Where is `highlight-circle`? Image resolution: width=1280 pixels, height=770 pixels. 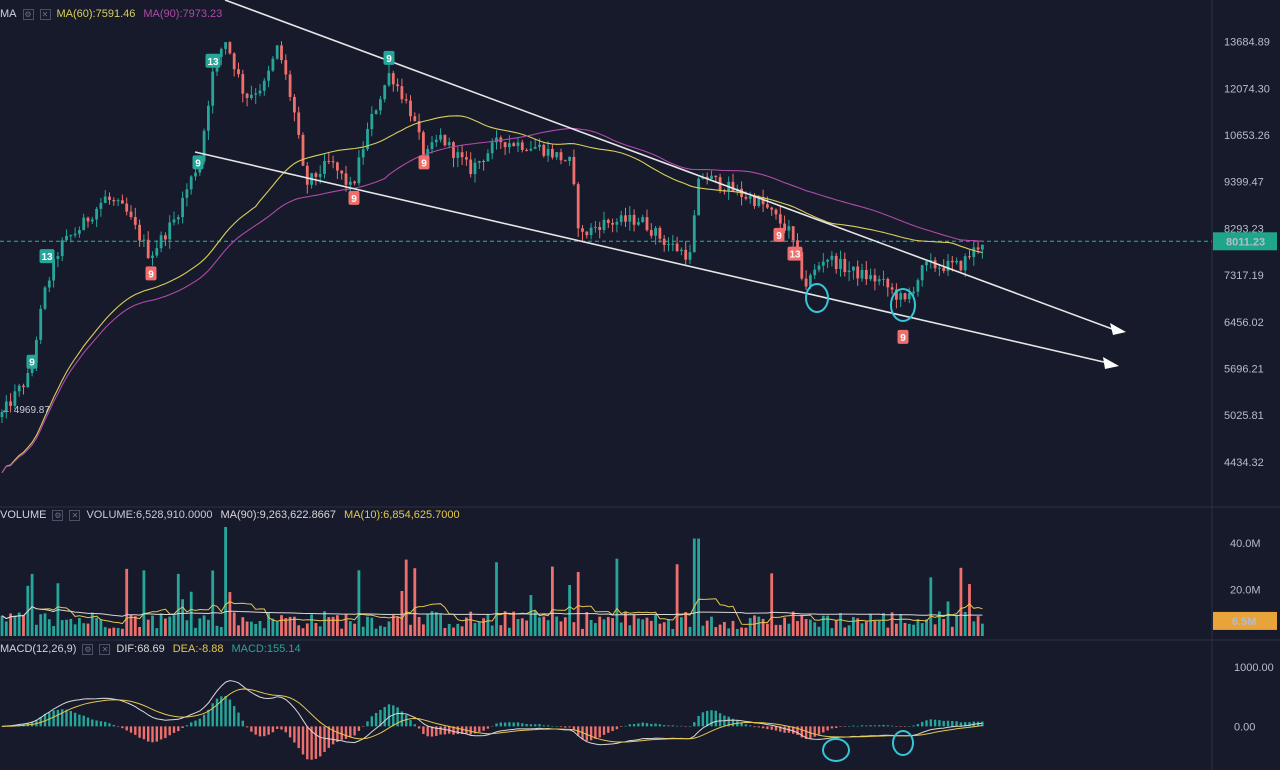
highlight-circle is located at coordinates (903, 305).